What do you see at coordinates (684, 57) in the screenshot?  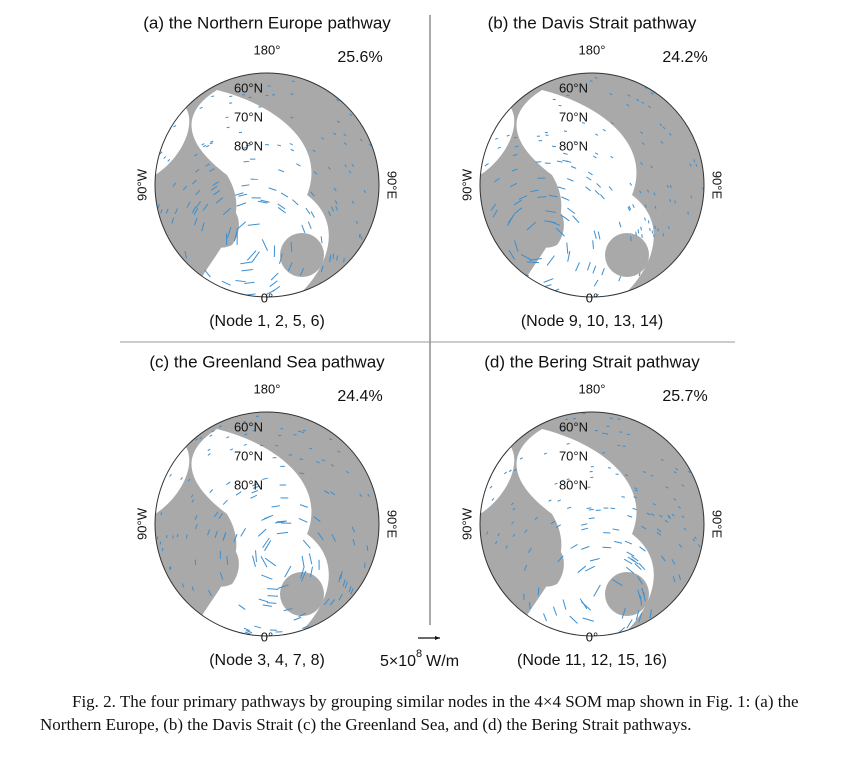 I see `percent: 24.2%` at bounding box center [684, 57].